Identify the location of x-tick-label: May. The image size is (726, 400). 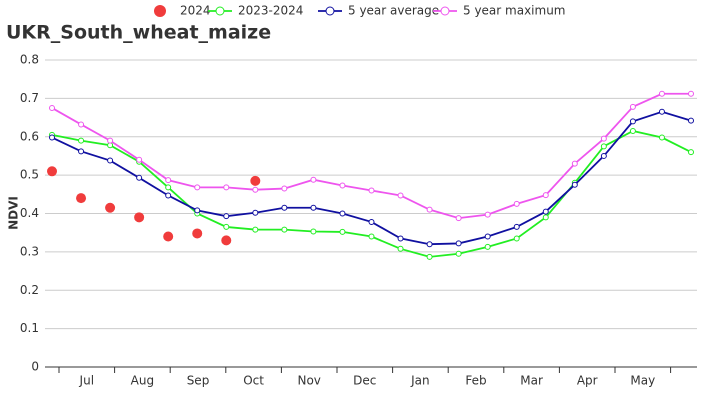
(642, 381).